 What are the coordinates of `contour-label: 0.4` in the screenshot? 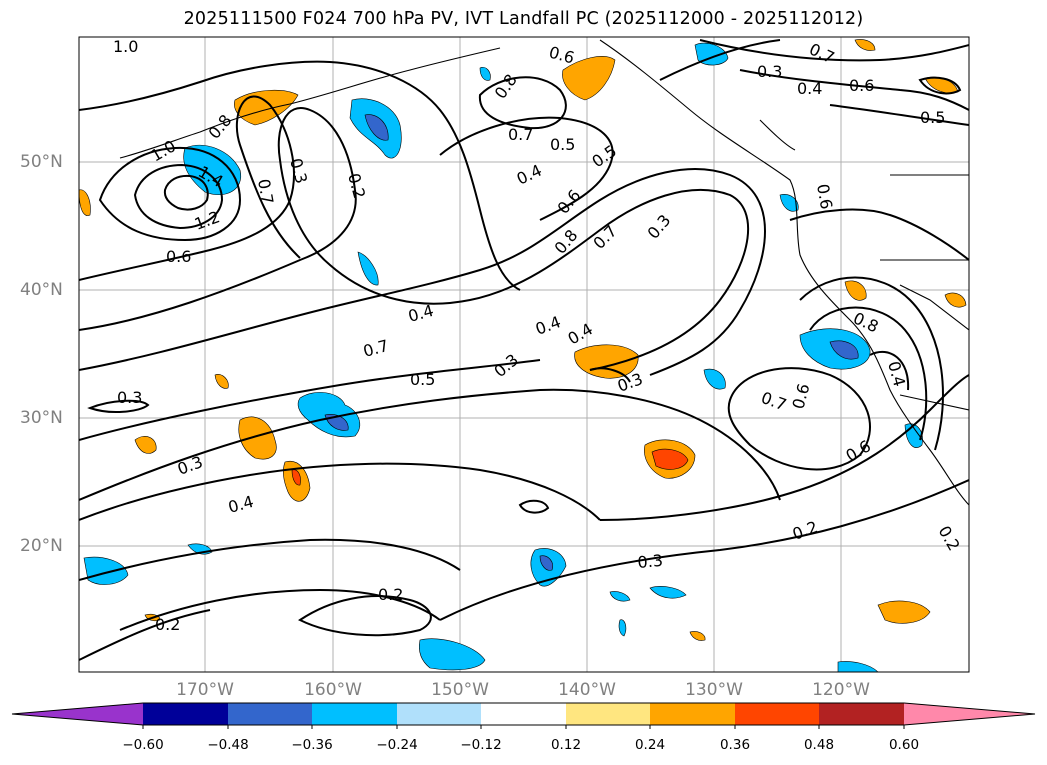 It's located at (809, 88).